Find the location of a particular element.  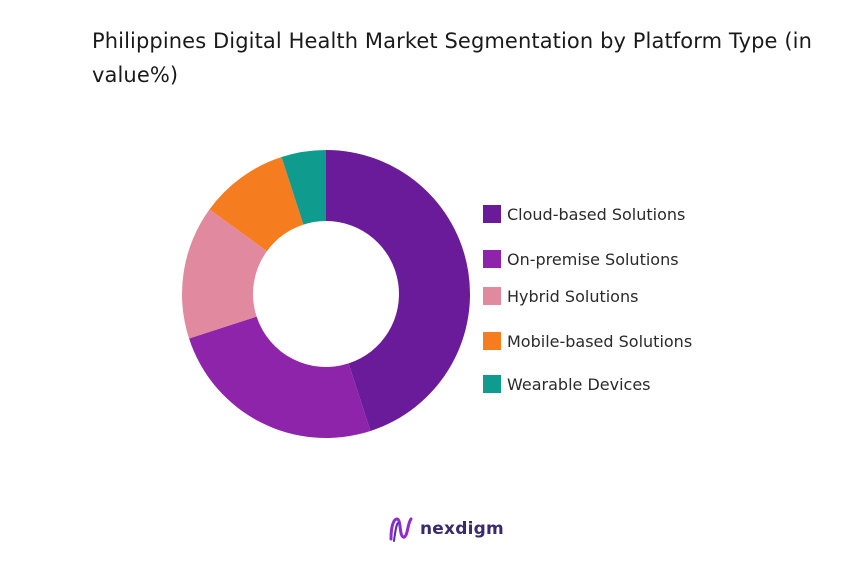

legend-item: Wearable Devices is located at coordinates (567, 384).